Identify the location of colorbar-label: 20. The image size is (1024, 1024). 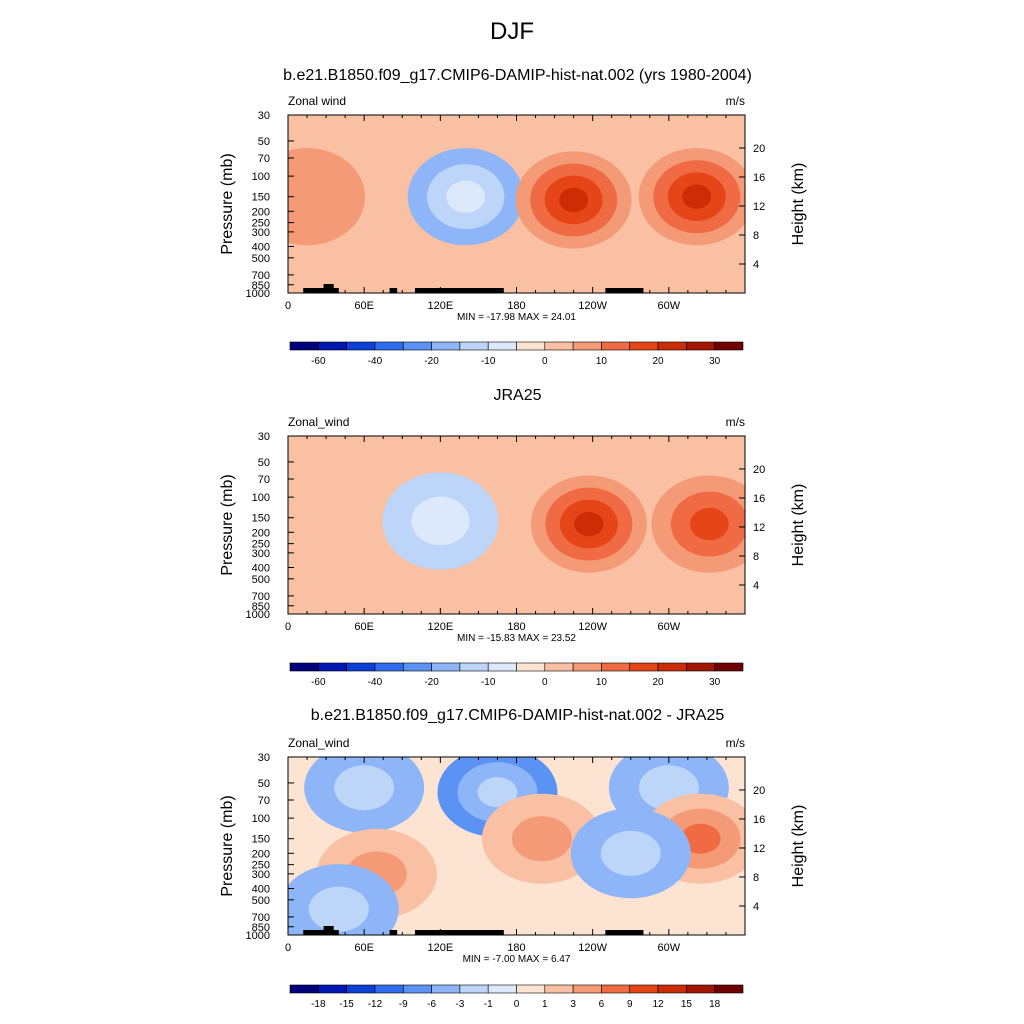
(659, 682).